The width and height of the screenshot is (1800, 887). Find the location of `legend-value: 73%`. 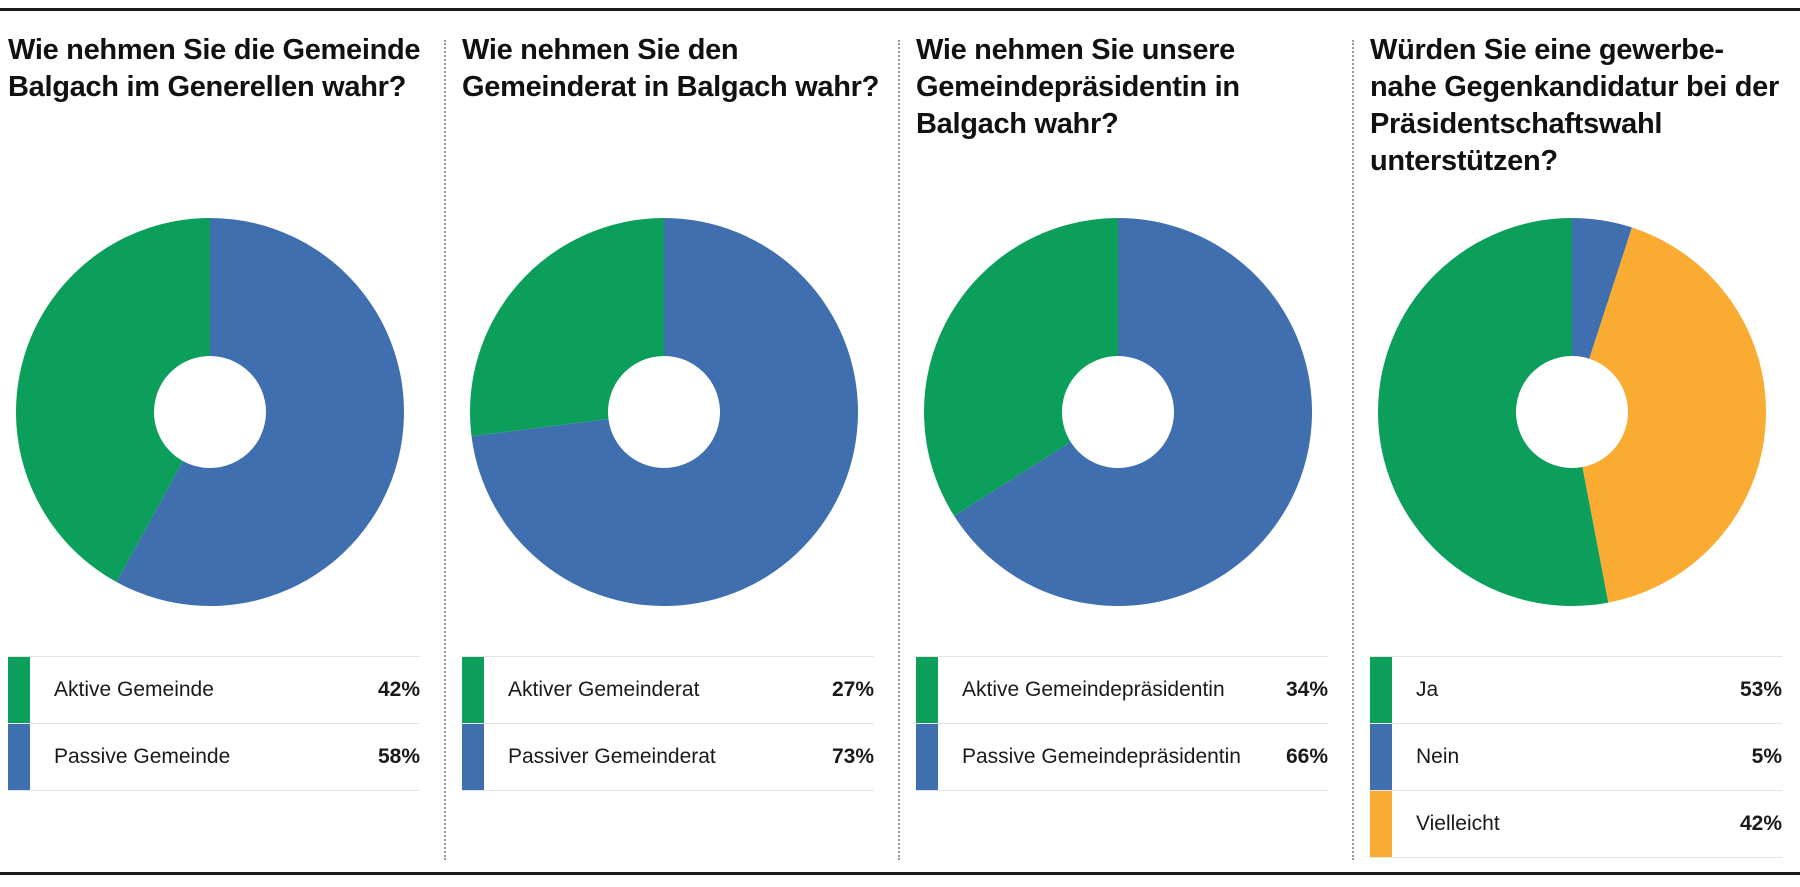

legend-value: 73% is located at coordinates (852, 756).